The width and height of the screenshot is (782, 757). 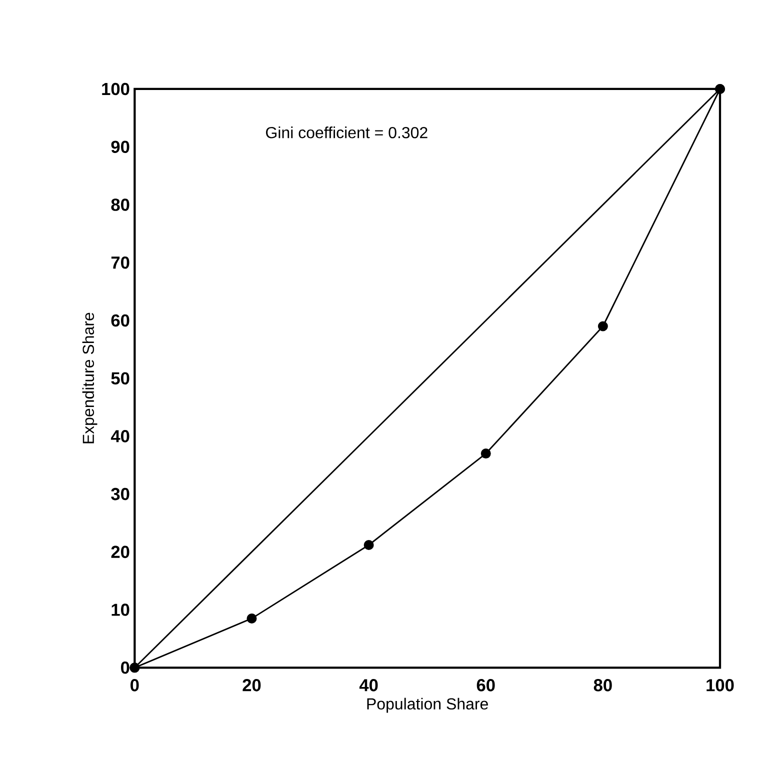 I want to click on y-tick-label: 20, so click(x=120, y=552).